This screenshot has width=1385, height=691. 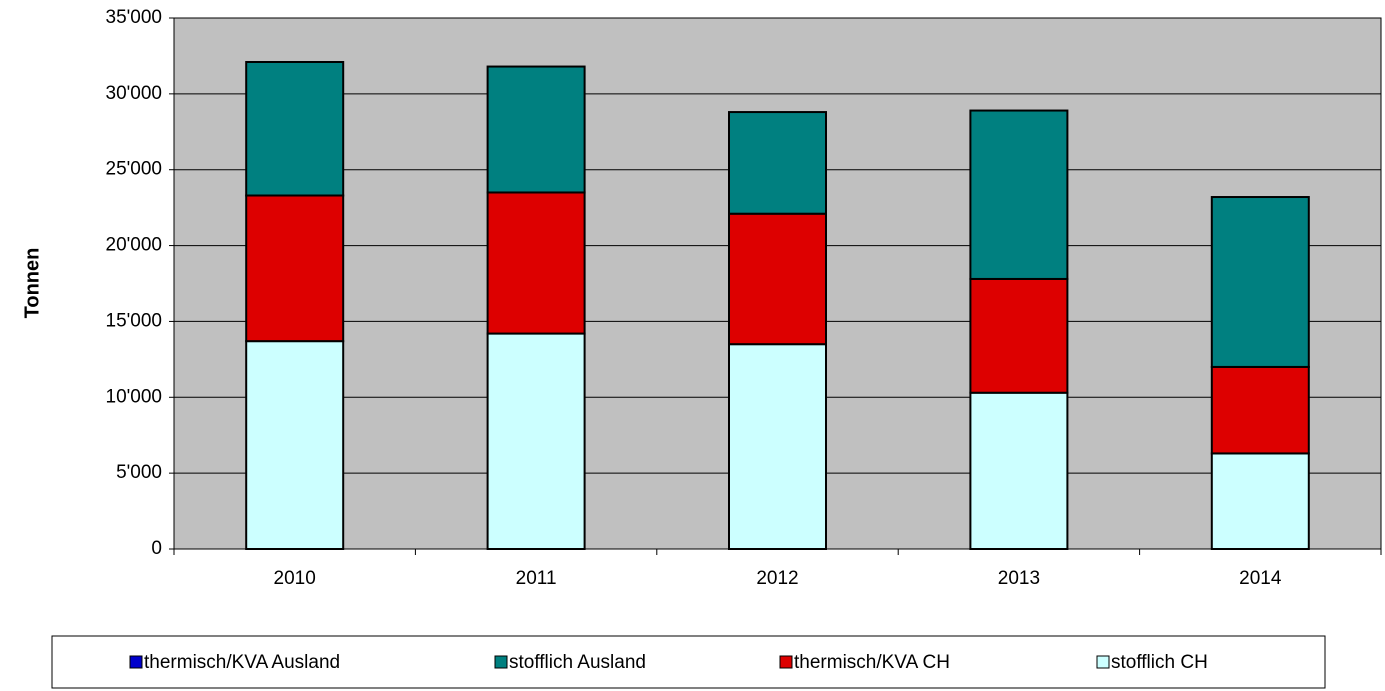 I want to click on legend-label: thermisch/KVA CH, so click(x=872, y=662).